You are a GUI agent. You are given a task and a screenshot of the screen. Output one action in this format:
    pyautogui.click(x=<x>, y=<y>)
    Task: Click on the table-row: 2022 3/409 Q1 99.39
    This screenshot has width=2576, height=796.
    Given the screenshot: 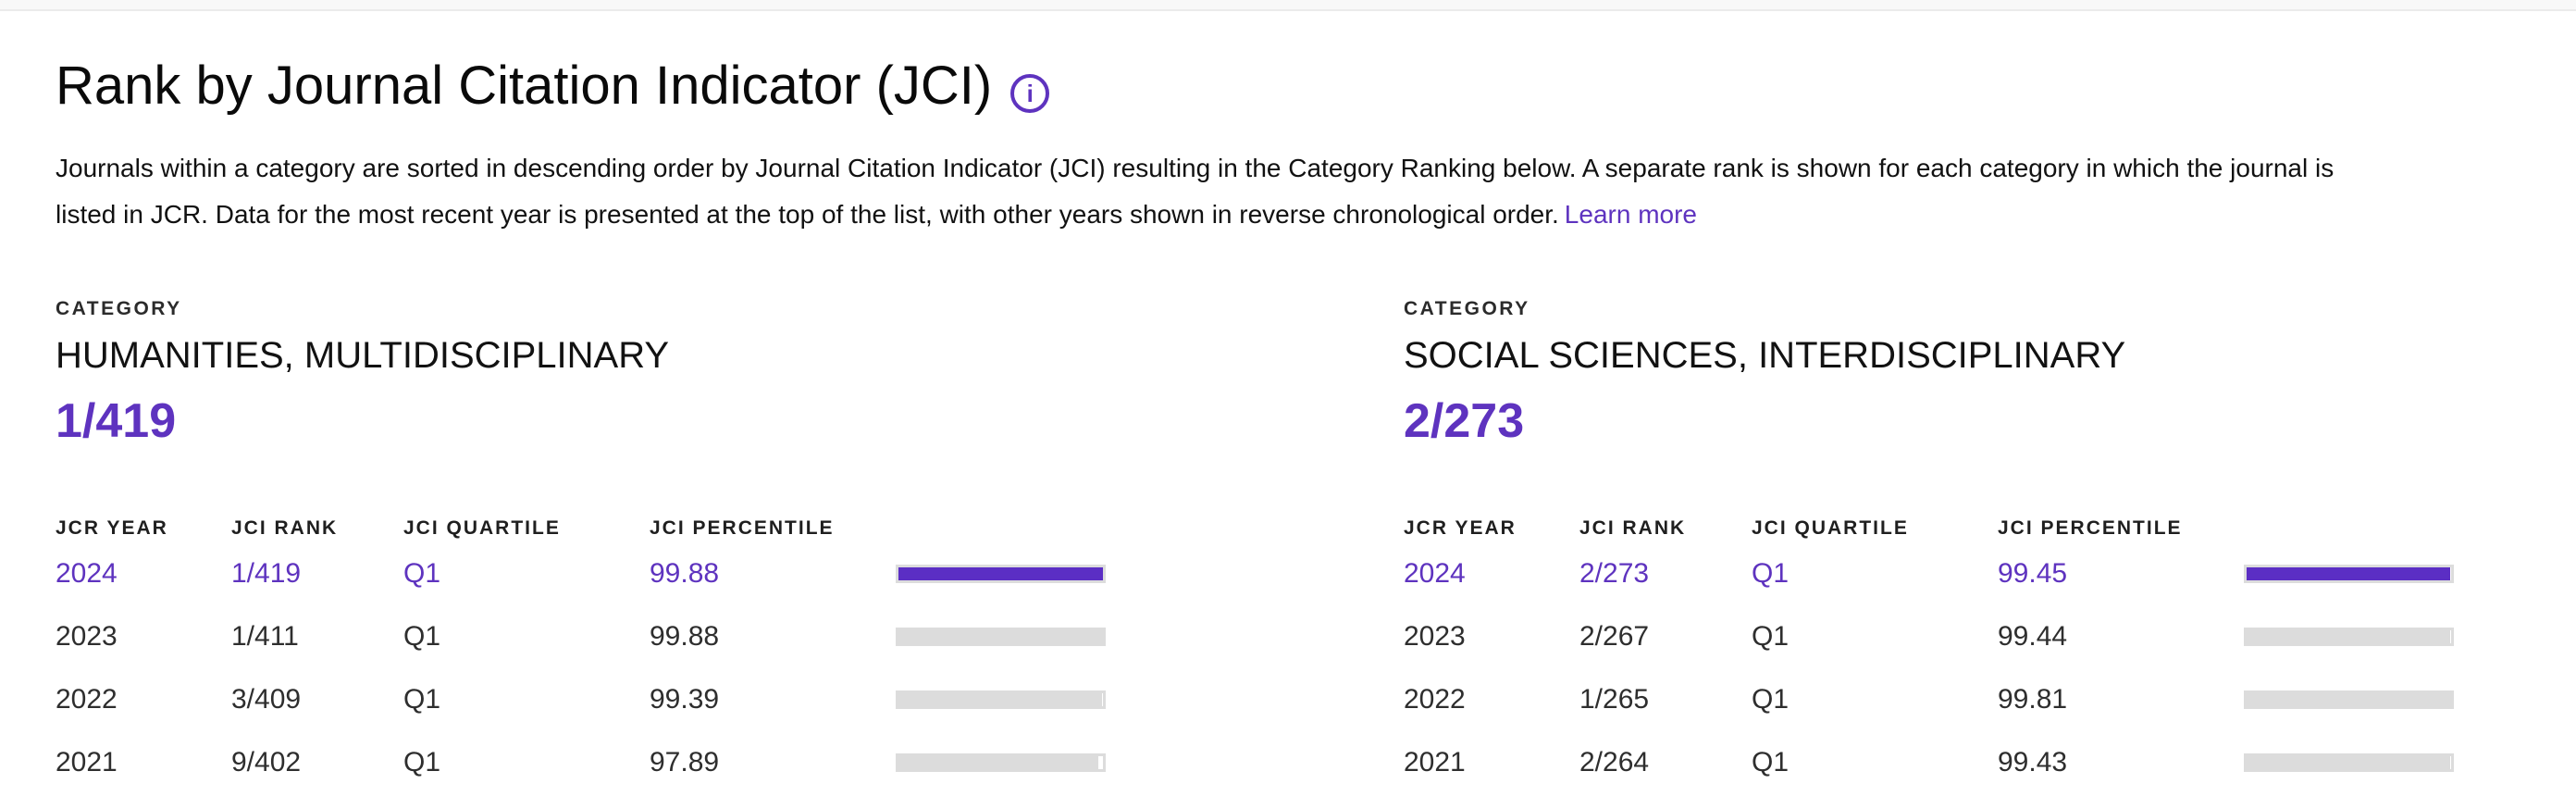 What is the action you would take?
    pyautogui.click(x=581, y=699)
    